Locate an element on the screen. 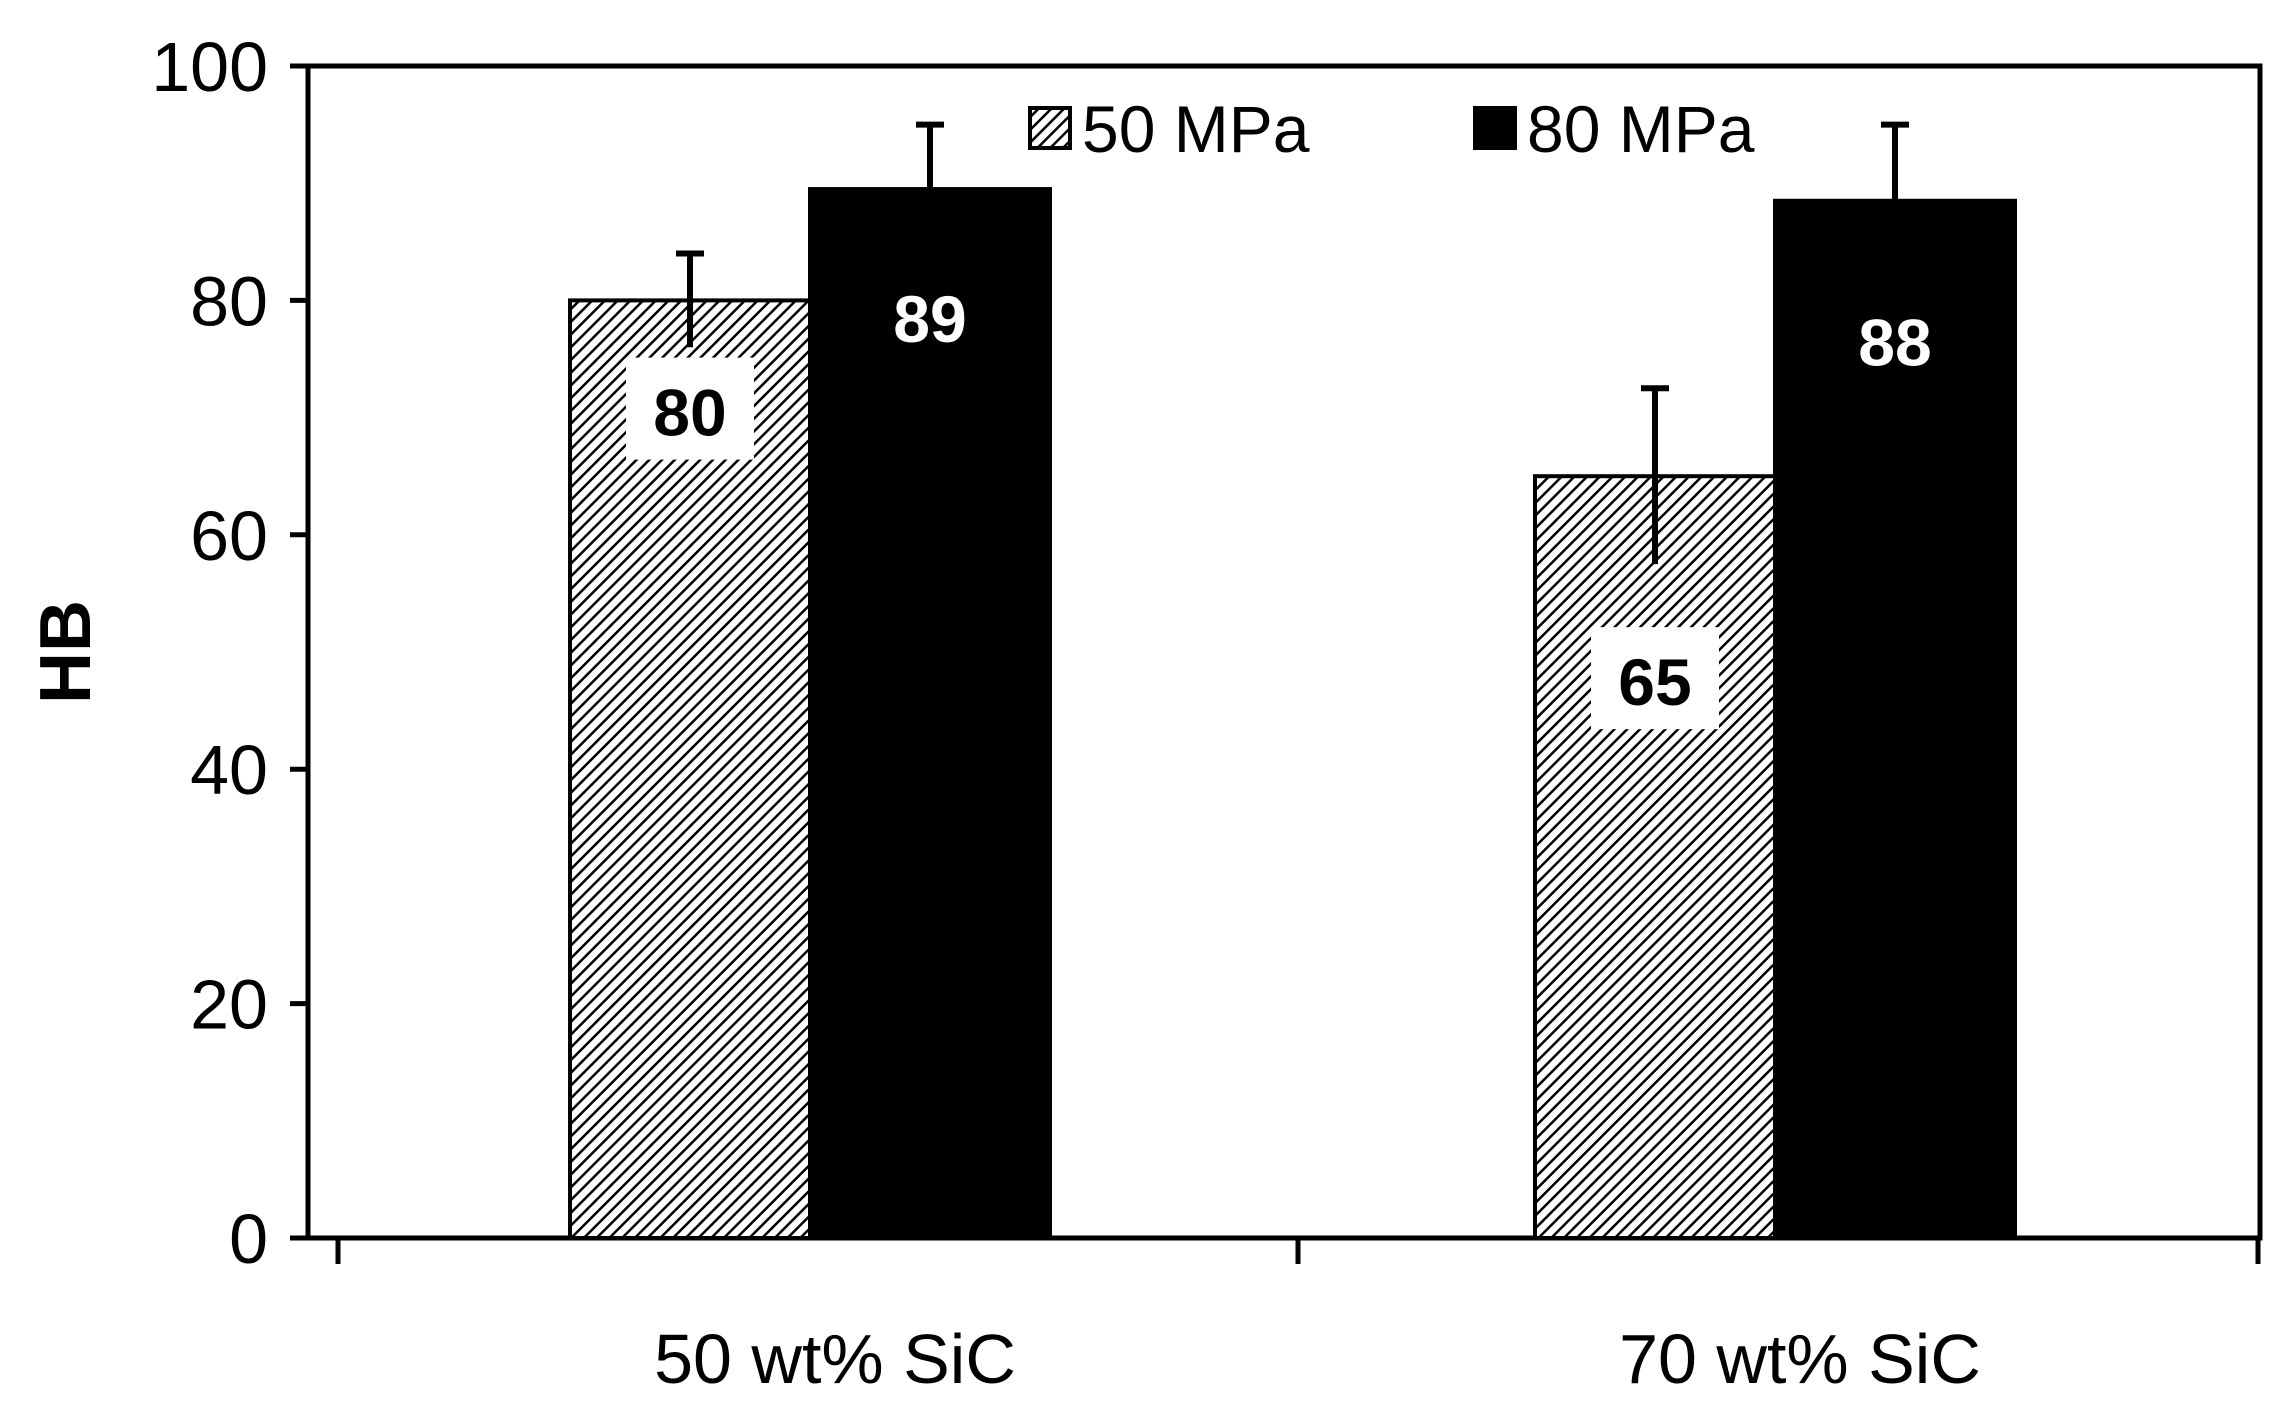 Image resolution: width=2285 pixels, height=1402 pixels. x-category-label: 70 wt% SiC is located at coordinates (1800, 1359).